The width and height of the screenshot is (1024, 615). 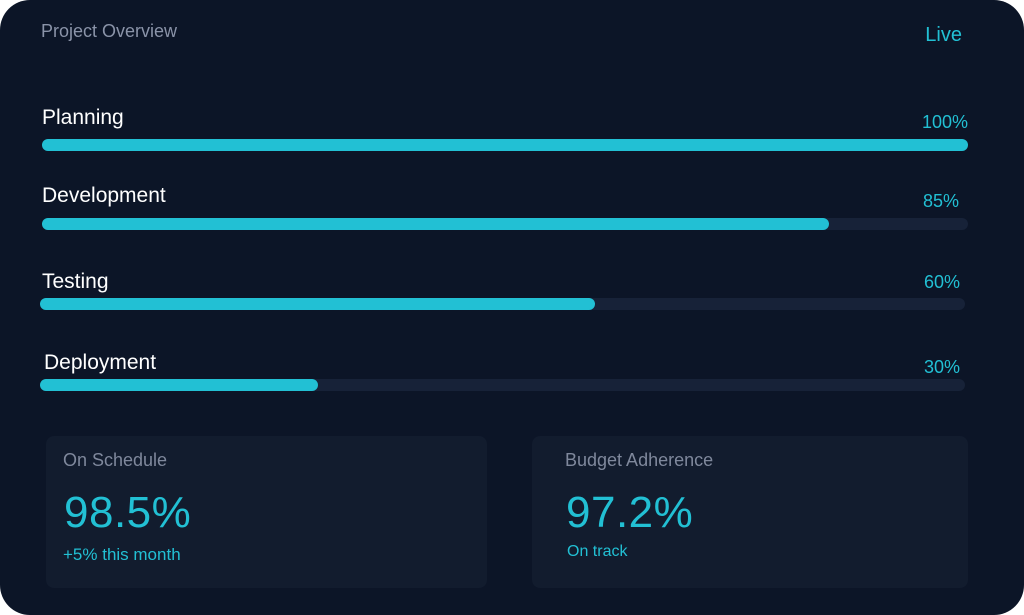 What do you see at coordinates (122, 554) in the screenshot?
I see `metric-trend: +5% this month` at bounding box center [122, 554].